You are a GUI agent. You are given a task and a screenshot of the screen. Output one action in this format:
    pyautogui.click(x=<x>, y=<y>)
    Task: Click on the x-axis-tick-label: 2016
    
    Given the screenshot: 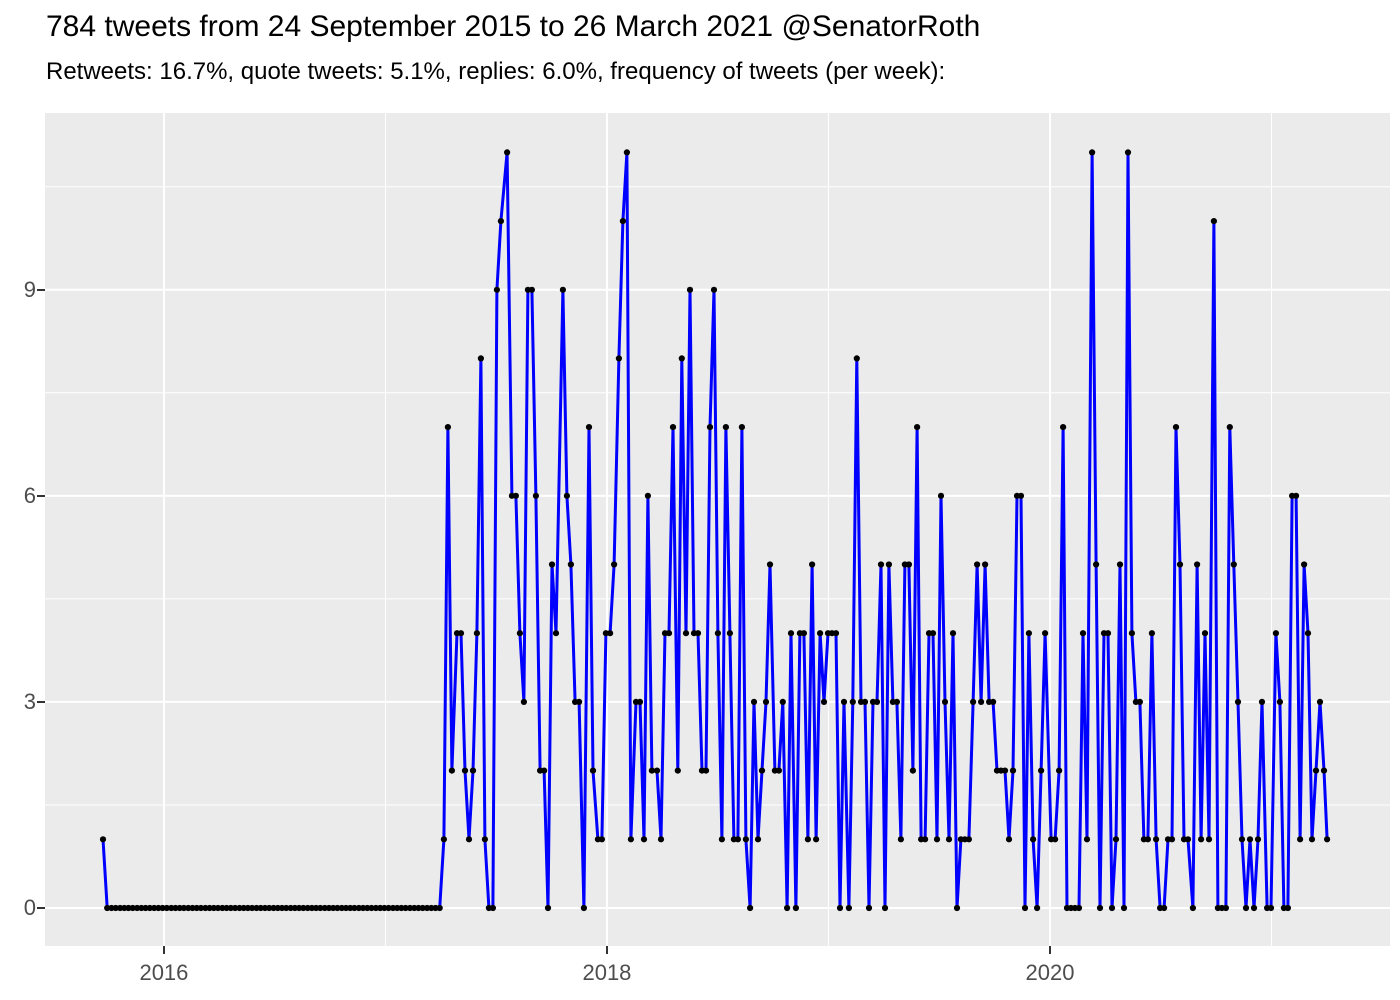 What is the action you would take?
    pyautogui.click(x=164, y=972)
    